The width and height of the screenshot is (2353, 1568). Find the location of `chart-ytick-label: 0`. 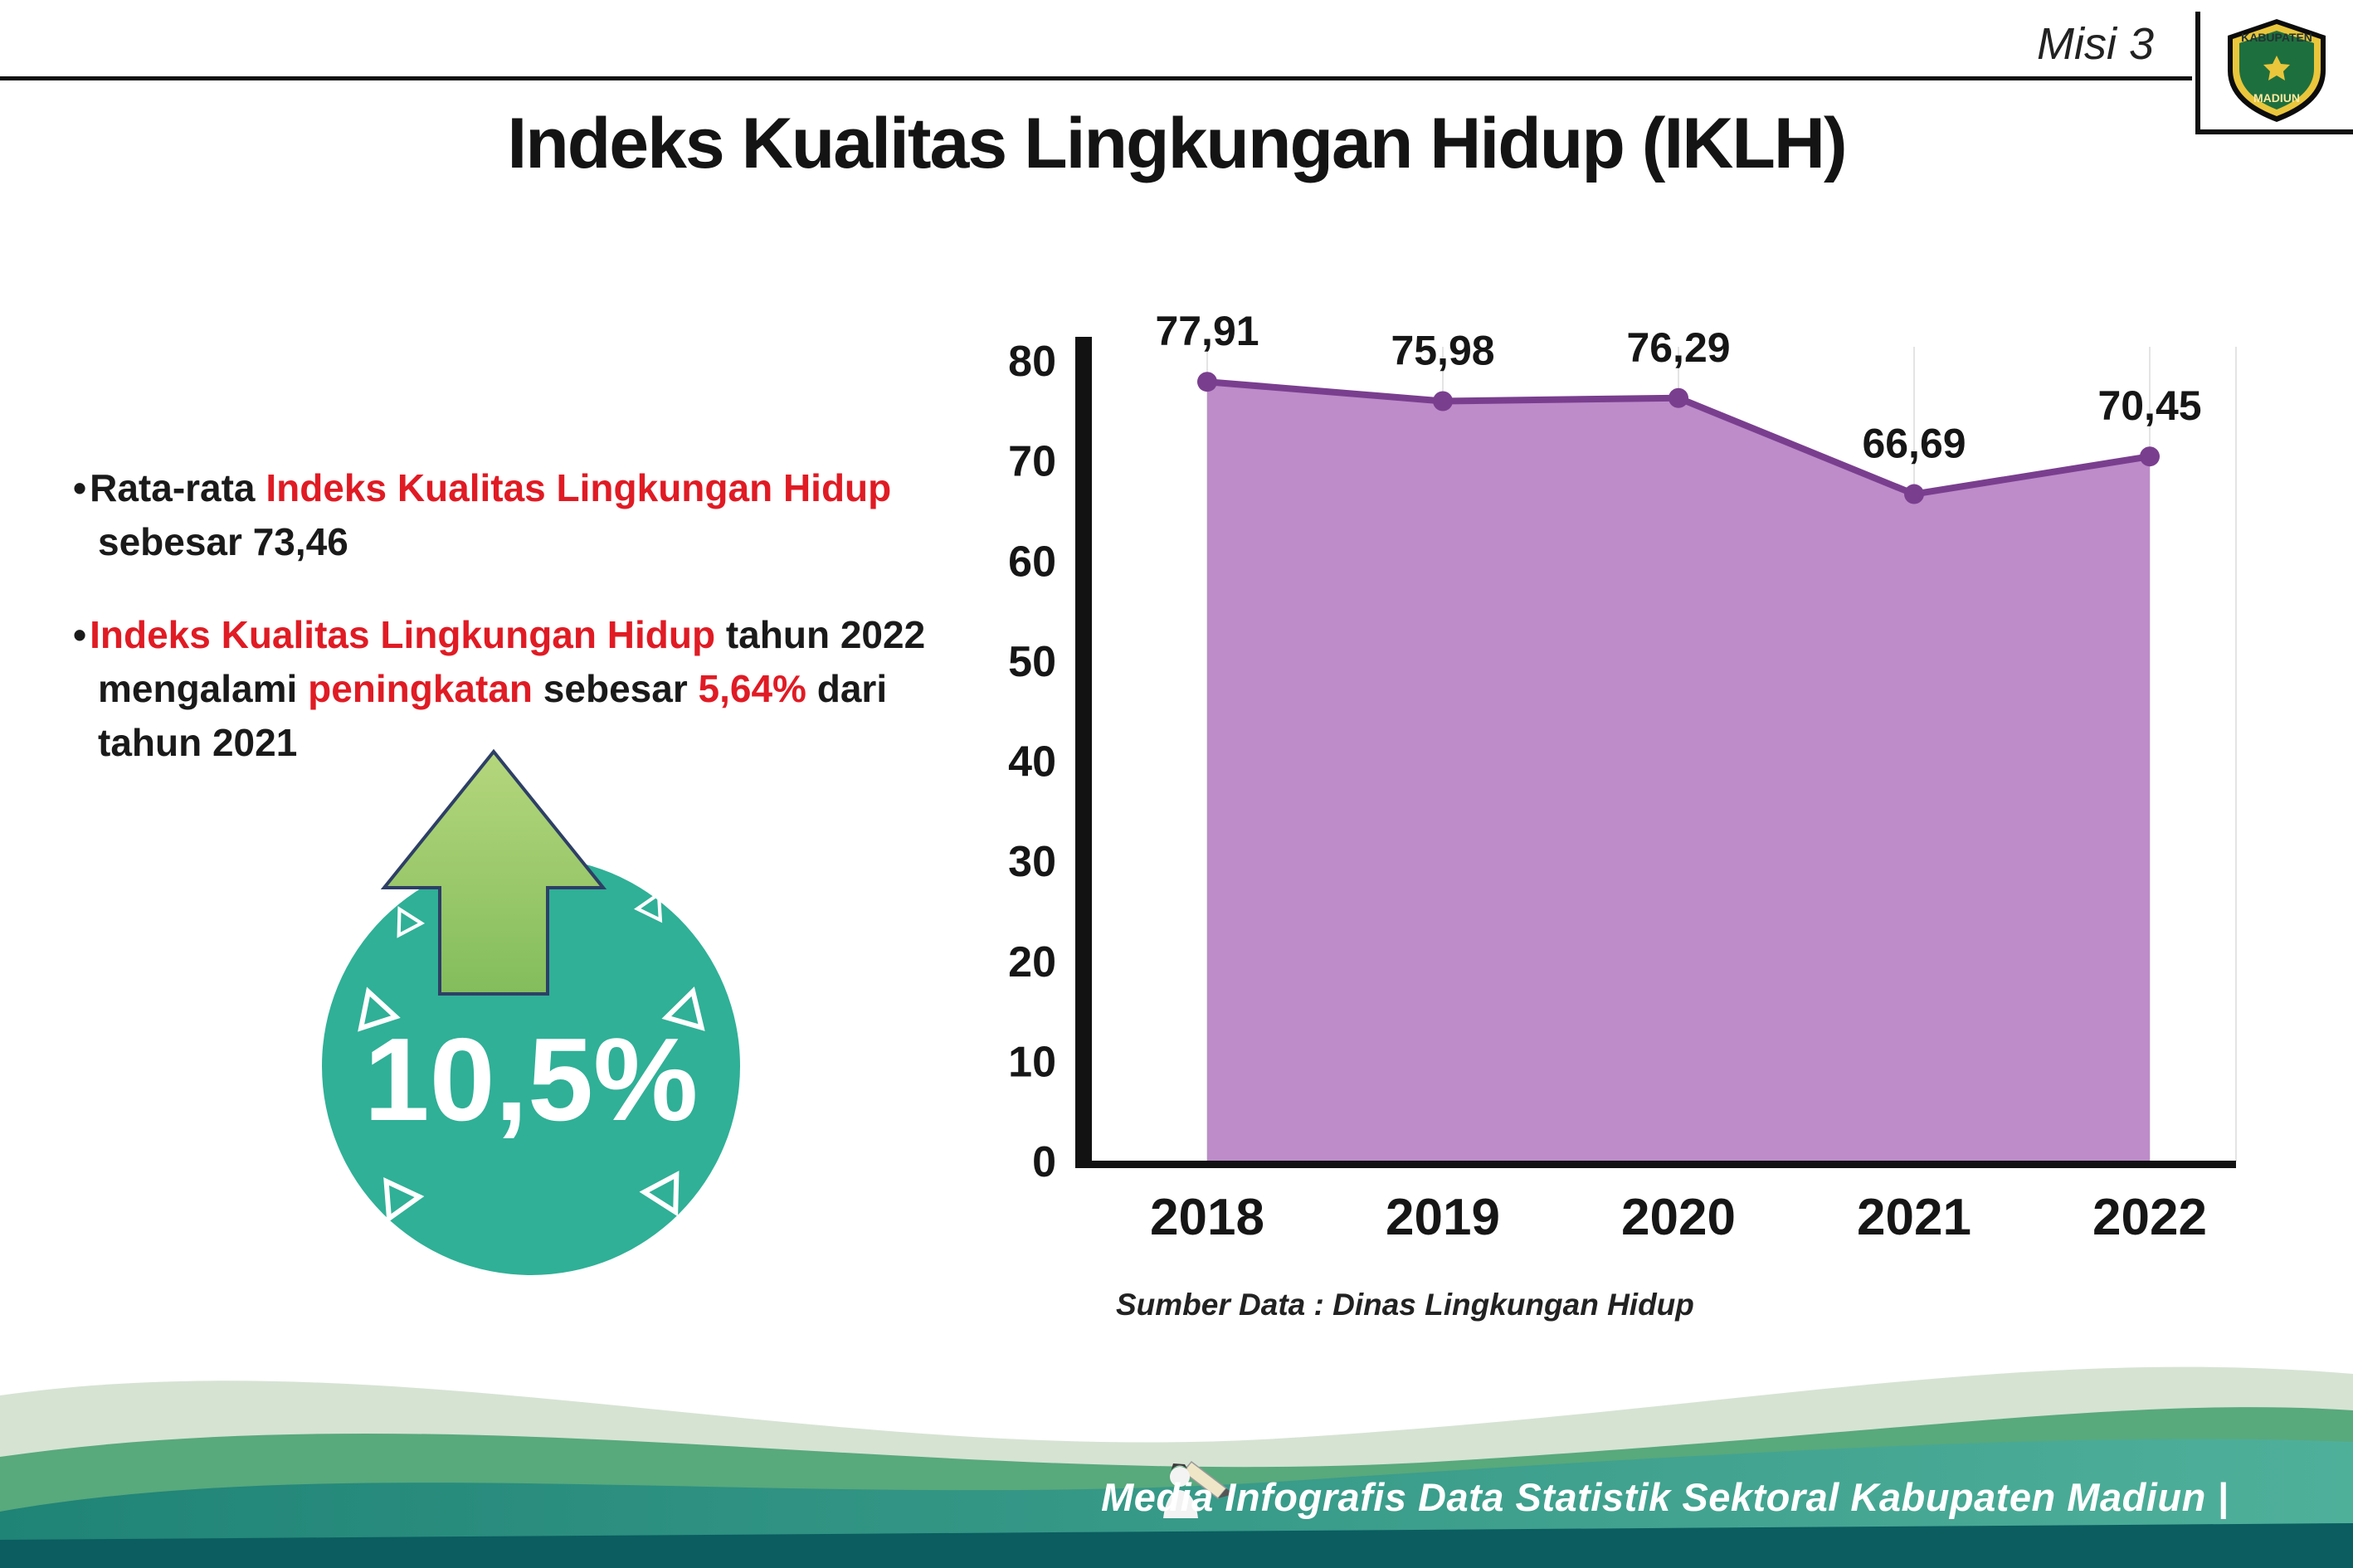

chart-ytick-label: 0 is located at coordinates (1044, 1162).